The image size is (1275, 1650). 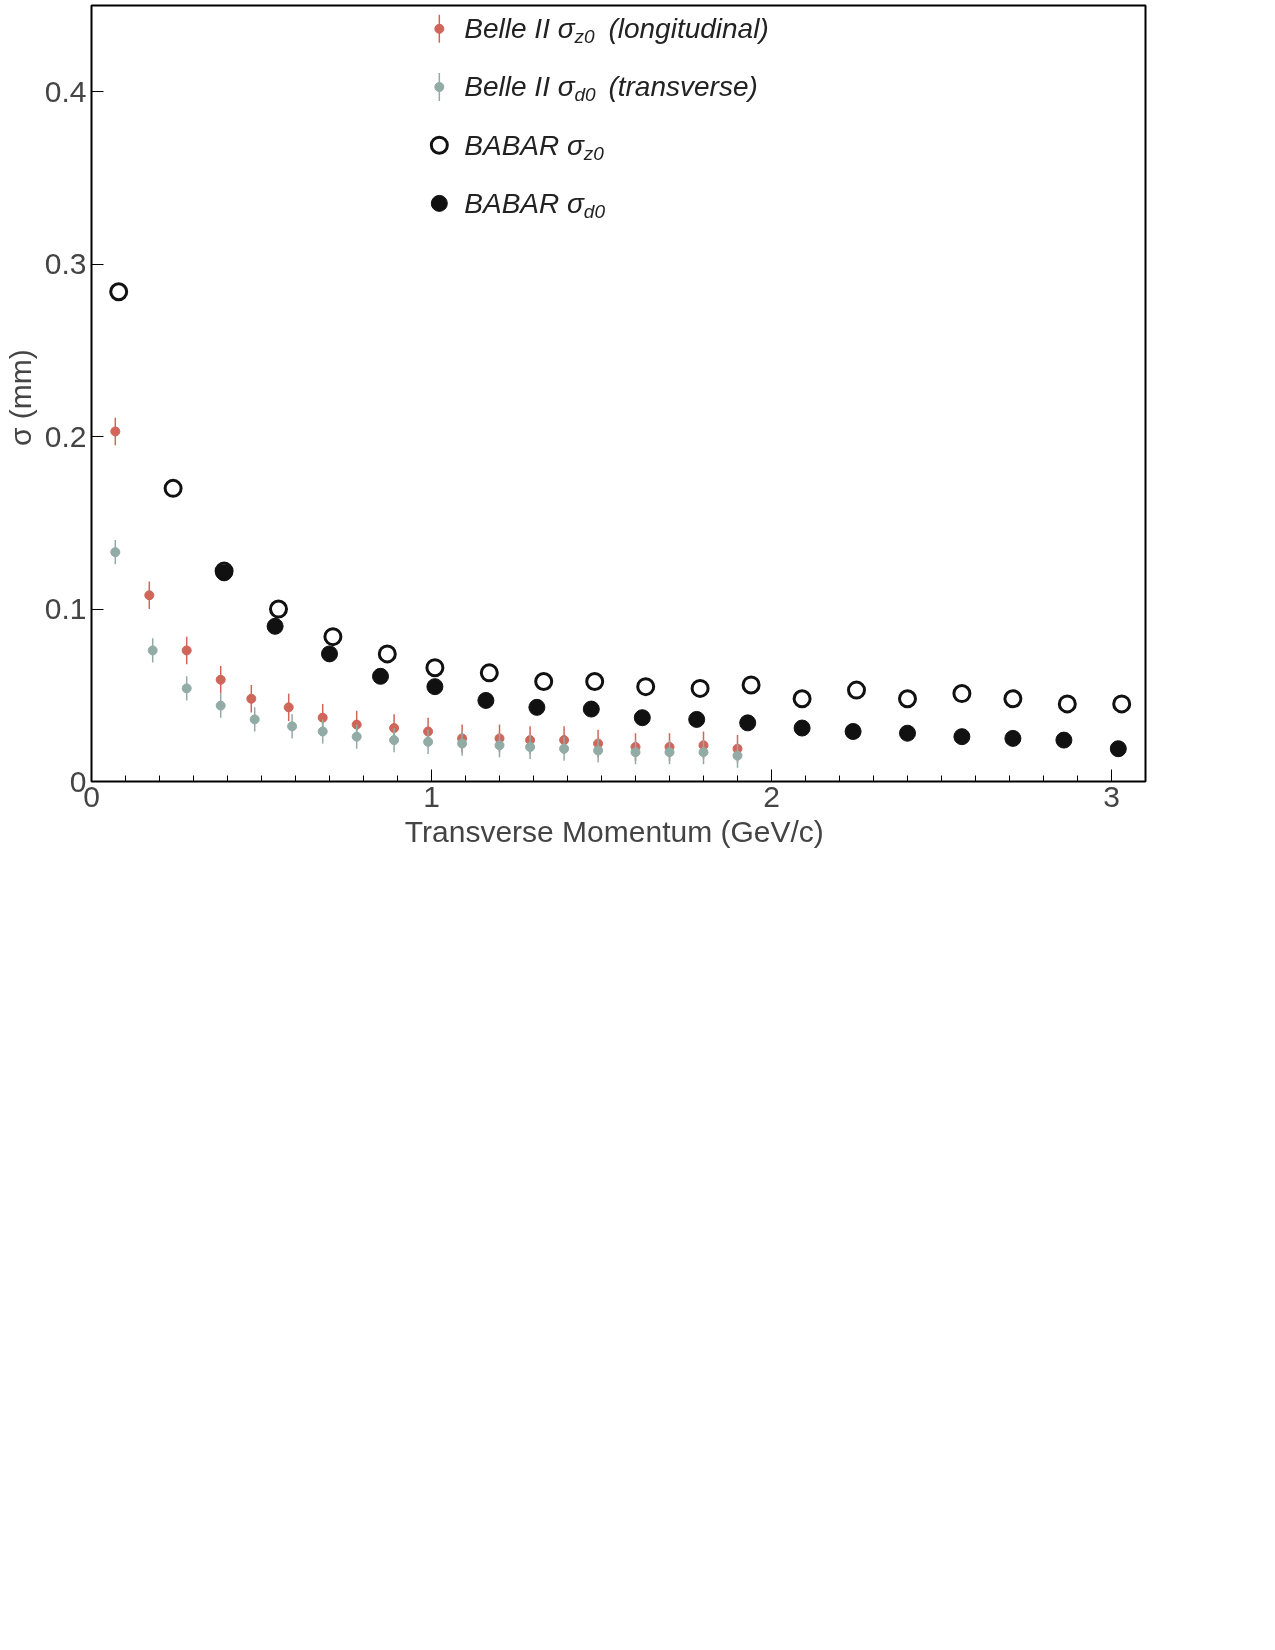 I want to click on y-tick-label: 0.3, so click(x=65, y=264).